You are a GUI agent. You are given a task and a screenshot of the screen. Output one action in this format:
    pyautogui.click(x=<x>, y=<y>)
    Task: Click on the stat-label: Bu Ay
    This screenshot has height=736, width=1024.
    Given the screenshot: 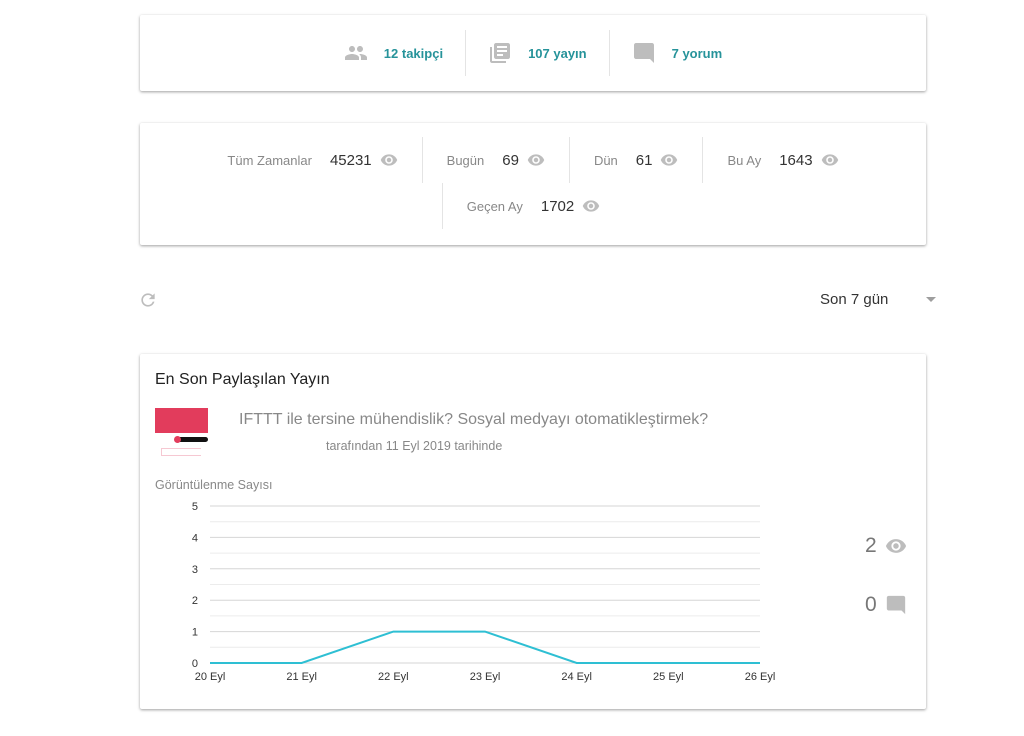 What is the action you would take?
    pyautogui.click(x=744, y=160)
    